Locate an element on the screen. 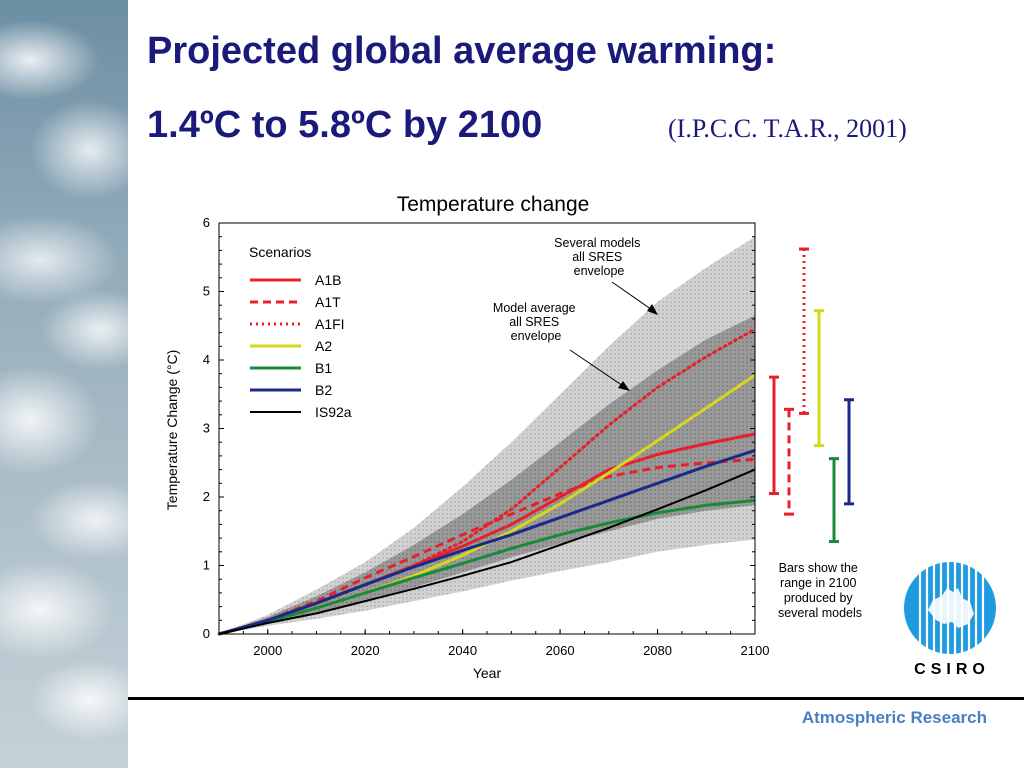 The height and width of the screenshot is (768, 1024). x-tick-label: 2100 is located at coordinates (755, 650).